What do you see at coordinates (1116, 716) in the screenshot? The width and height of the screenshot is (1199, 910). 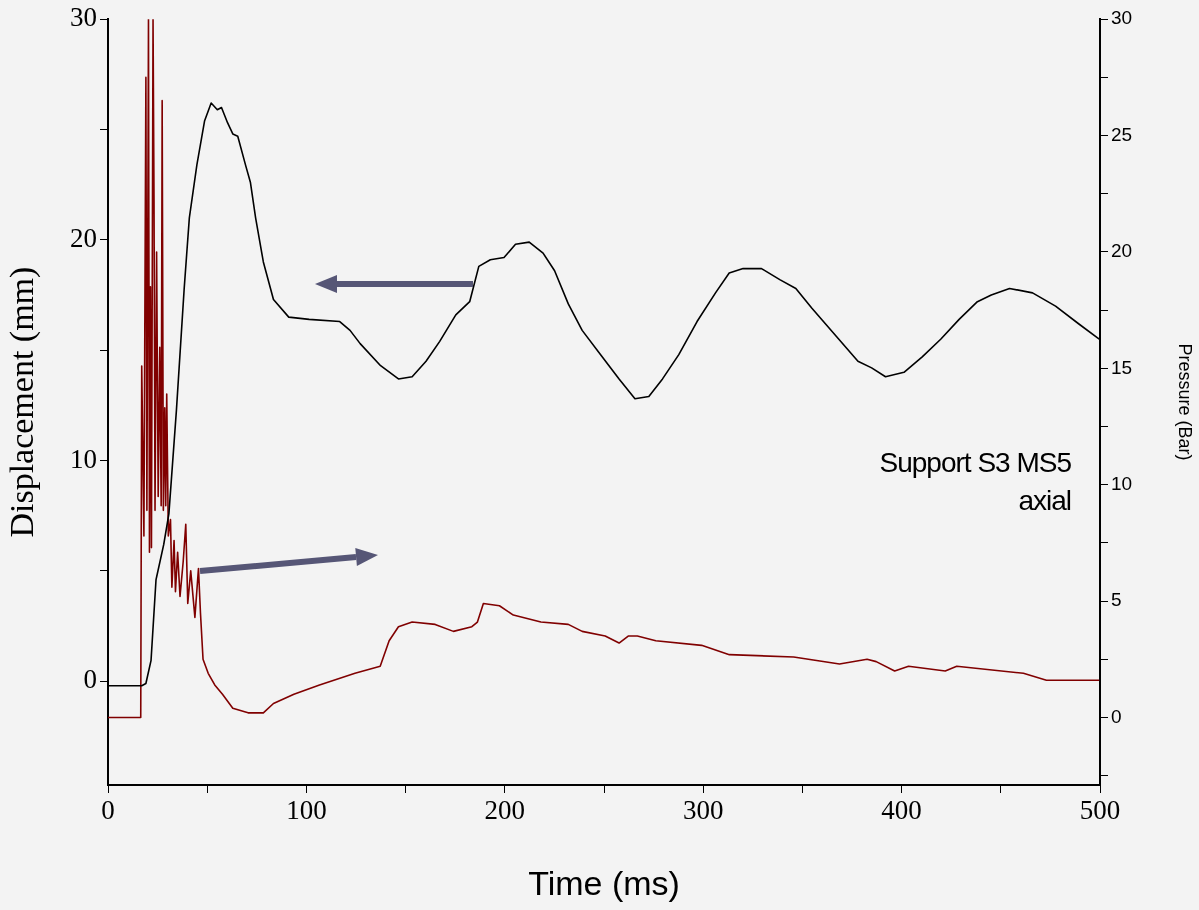 I see `y2-tick-label: 0` at bounding box center [1116, 716].